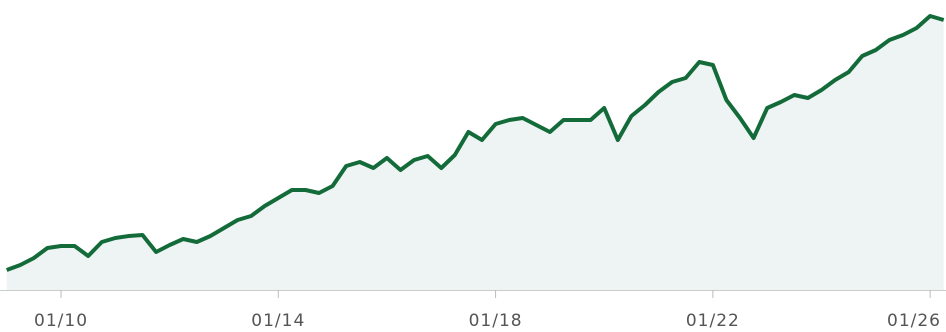 This screenshot has height=332, width=946. I want to click on x-tick-label: 01/18, so click(496, 321).